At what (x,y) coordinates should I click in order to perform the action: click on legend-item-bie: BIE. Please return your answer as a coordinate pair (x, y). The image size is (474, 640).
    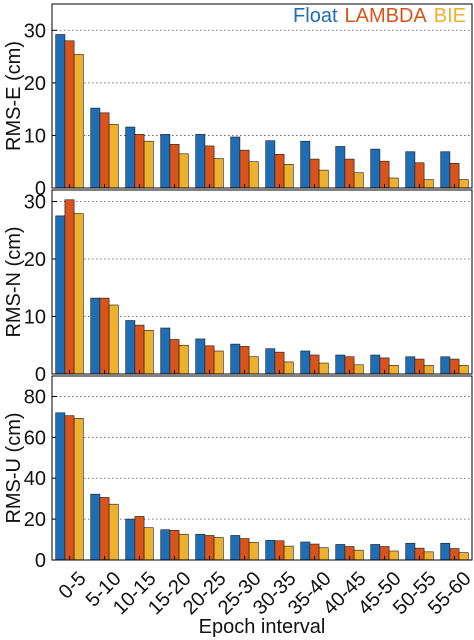
    Looking at the image, I should click on (450, 16).